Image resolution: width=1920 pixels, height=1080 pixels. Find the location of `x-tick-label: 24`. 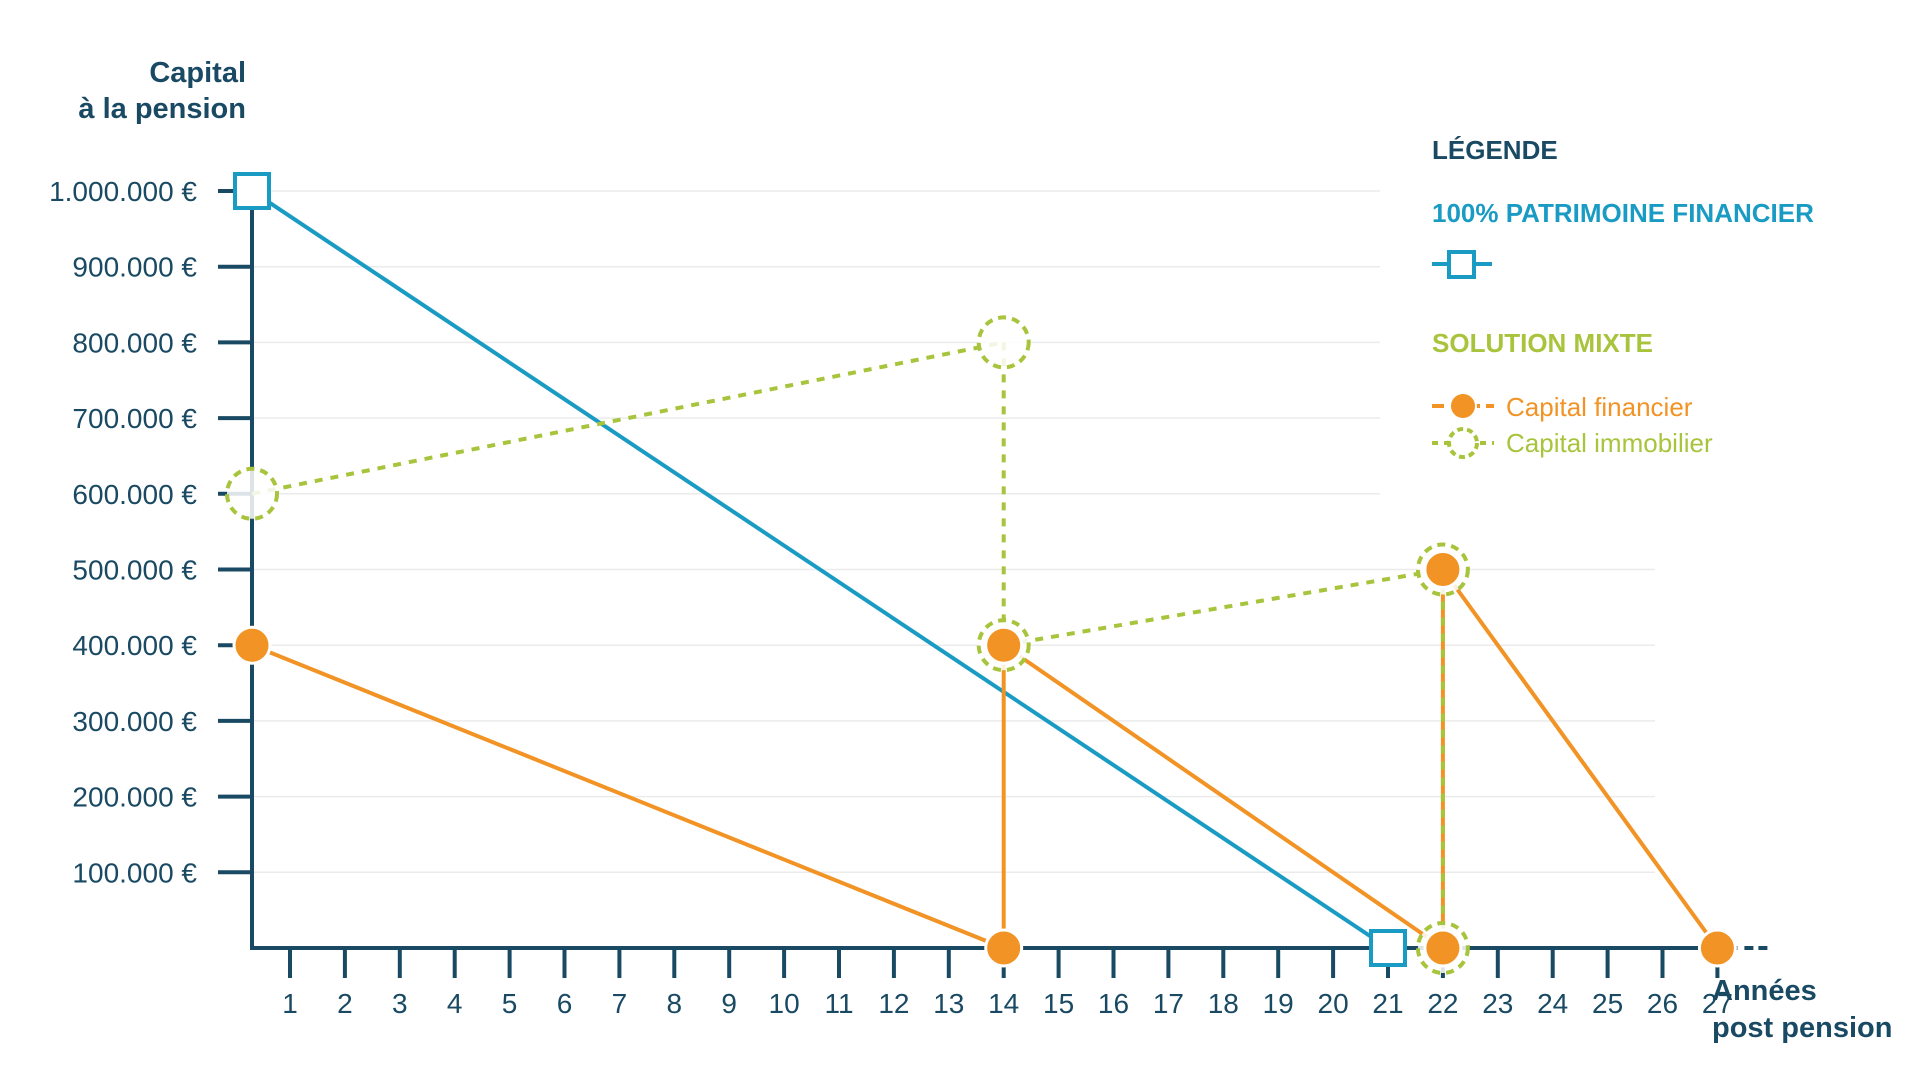

x-tick-label: 24 is located at coordinates (1552, 1003).